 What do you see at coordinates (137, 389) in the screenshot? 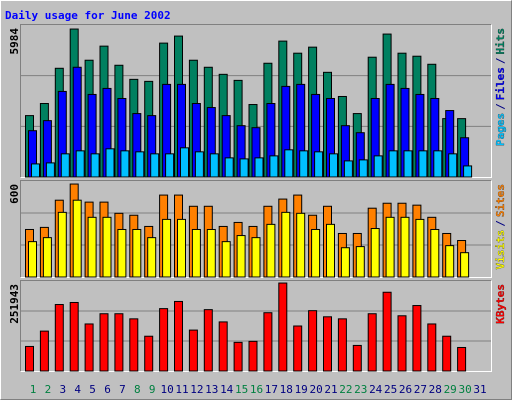
I see `x-tick-label: 8` at bounding box center [137, 389].